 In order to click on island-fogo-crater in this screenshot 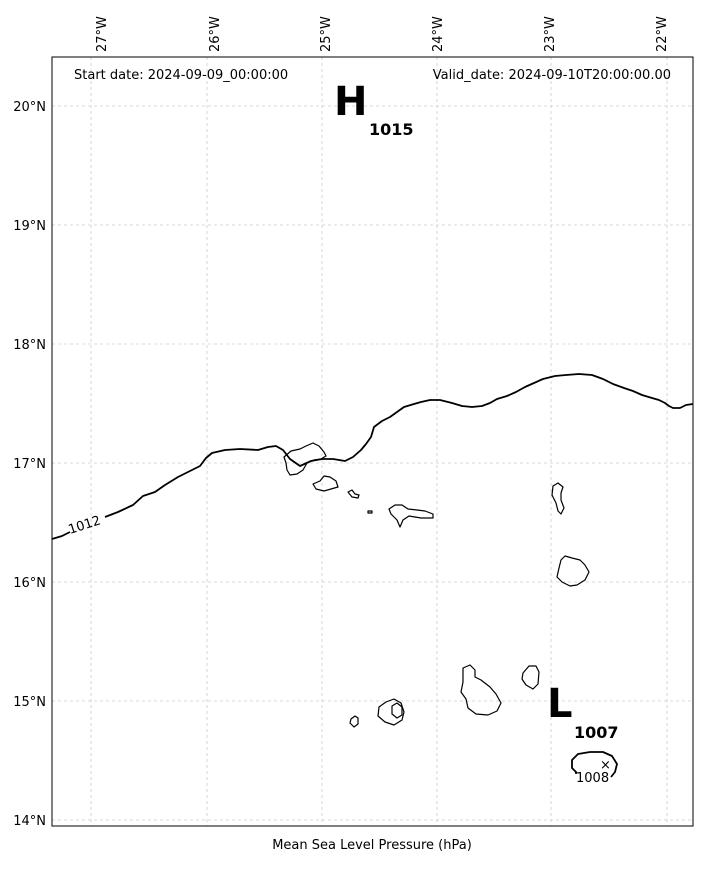, I will do `click(397, 710)`.